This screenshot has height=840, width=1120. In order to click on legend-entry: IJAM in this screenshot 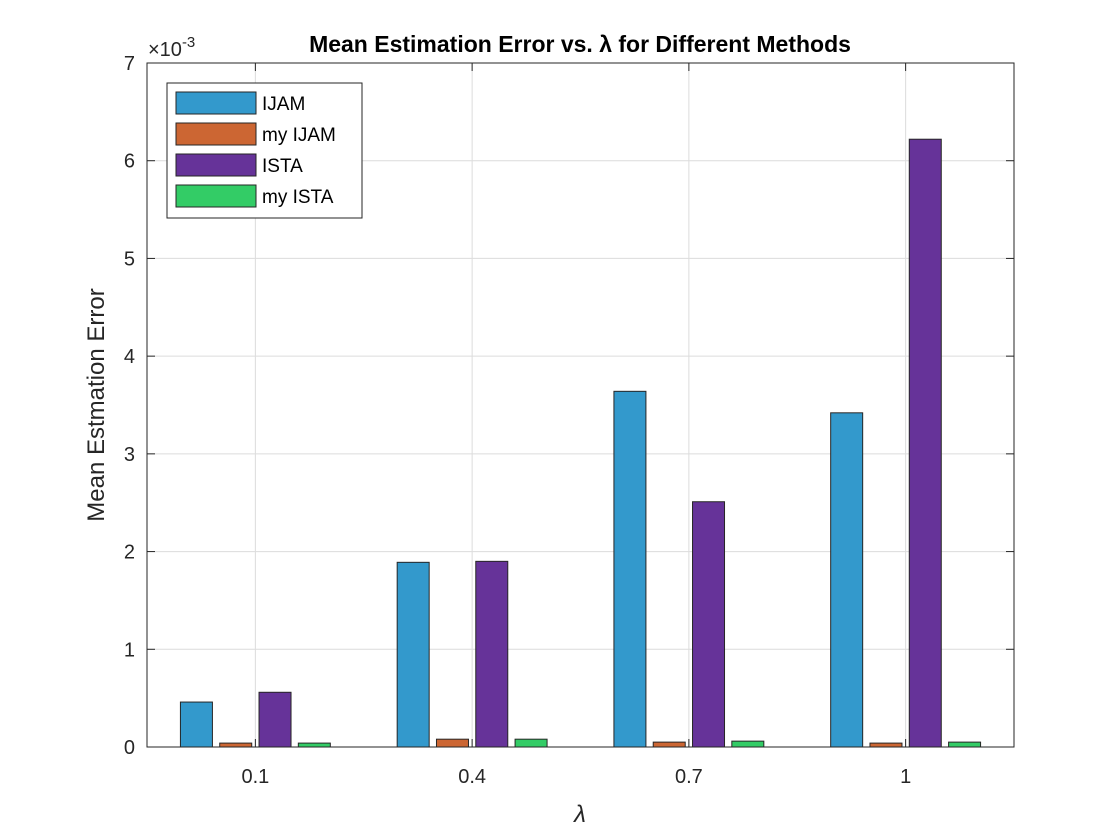, I will do `click(283, 104)`.